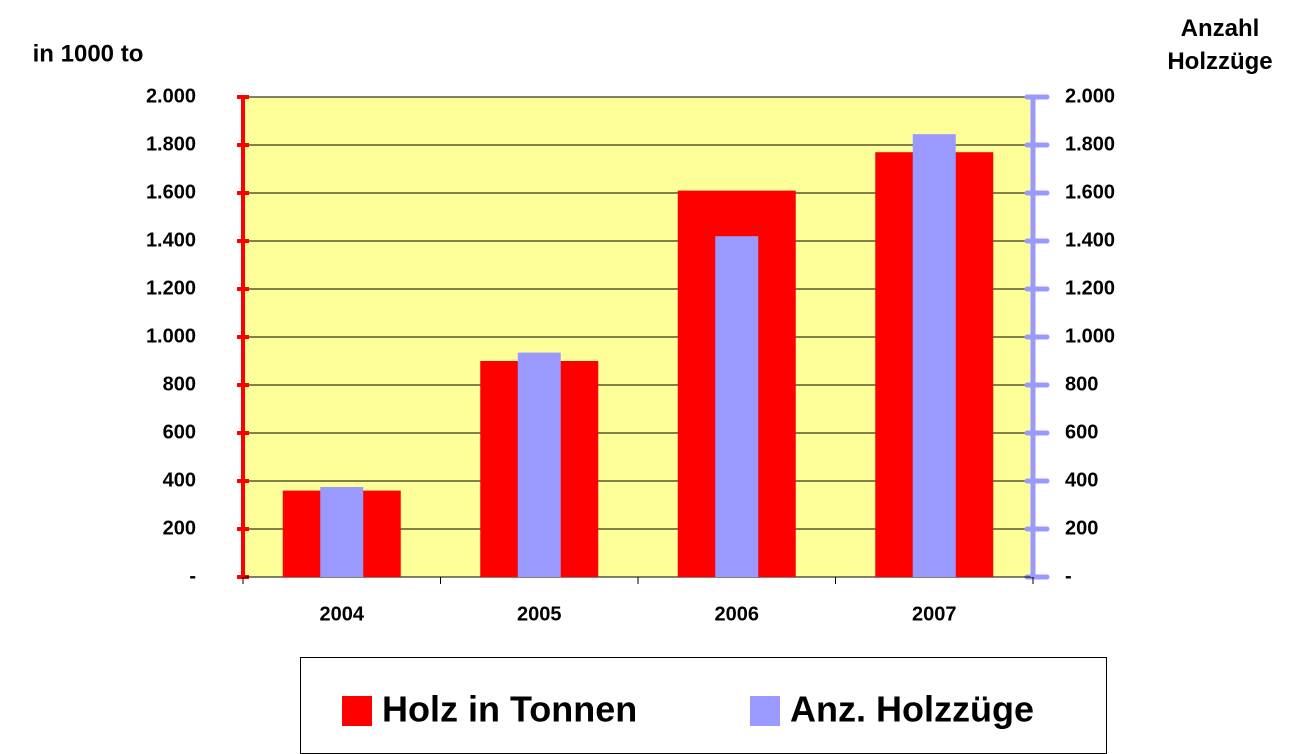 Image resolution: width=1303 pixels, height=754 pixels. What do you see at coordinates (171, 240) in the screenshot?
I see `y-tick-label: 1.400` at bounding box center [171, 240].